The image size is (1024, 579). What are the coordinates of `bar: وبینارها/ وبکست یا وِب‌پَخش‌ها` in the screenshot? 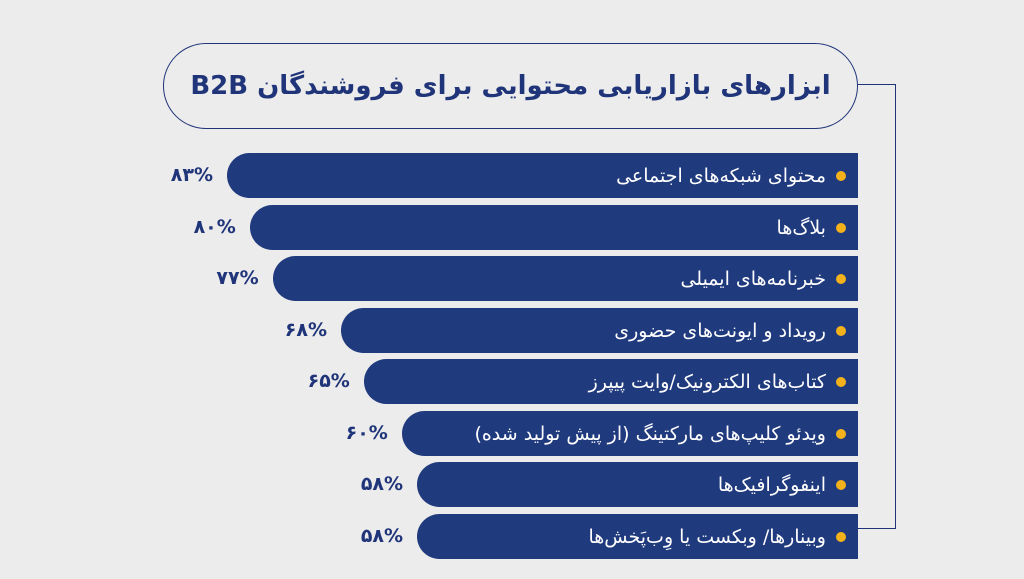 It's located at (637, 536).